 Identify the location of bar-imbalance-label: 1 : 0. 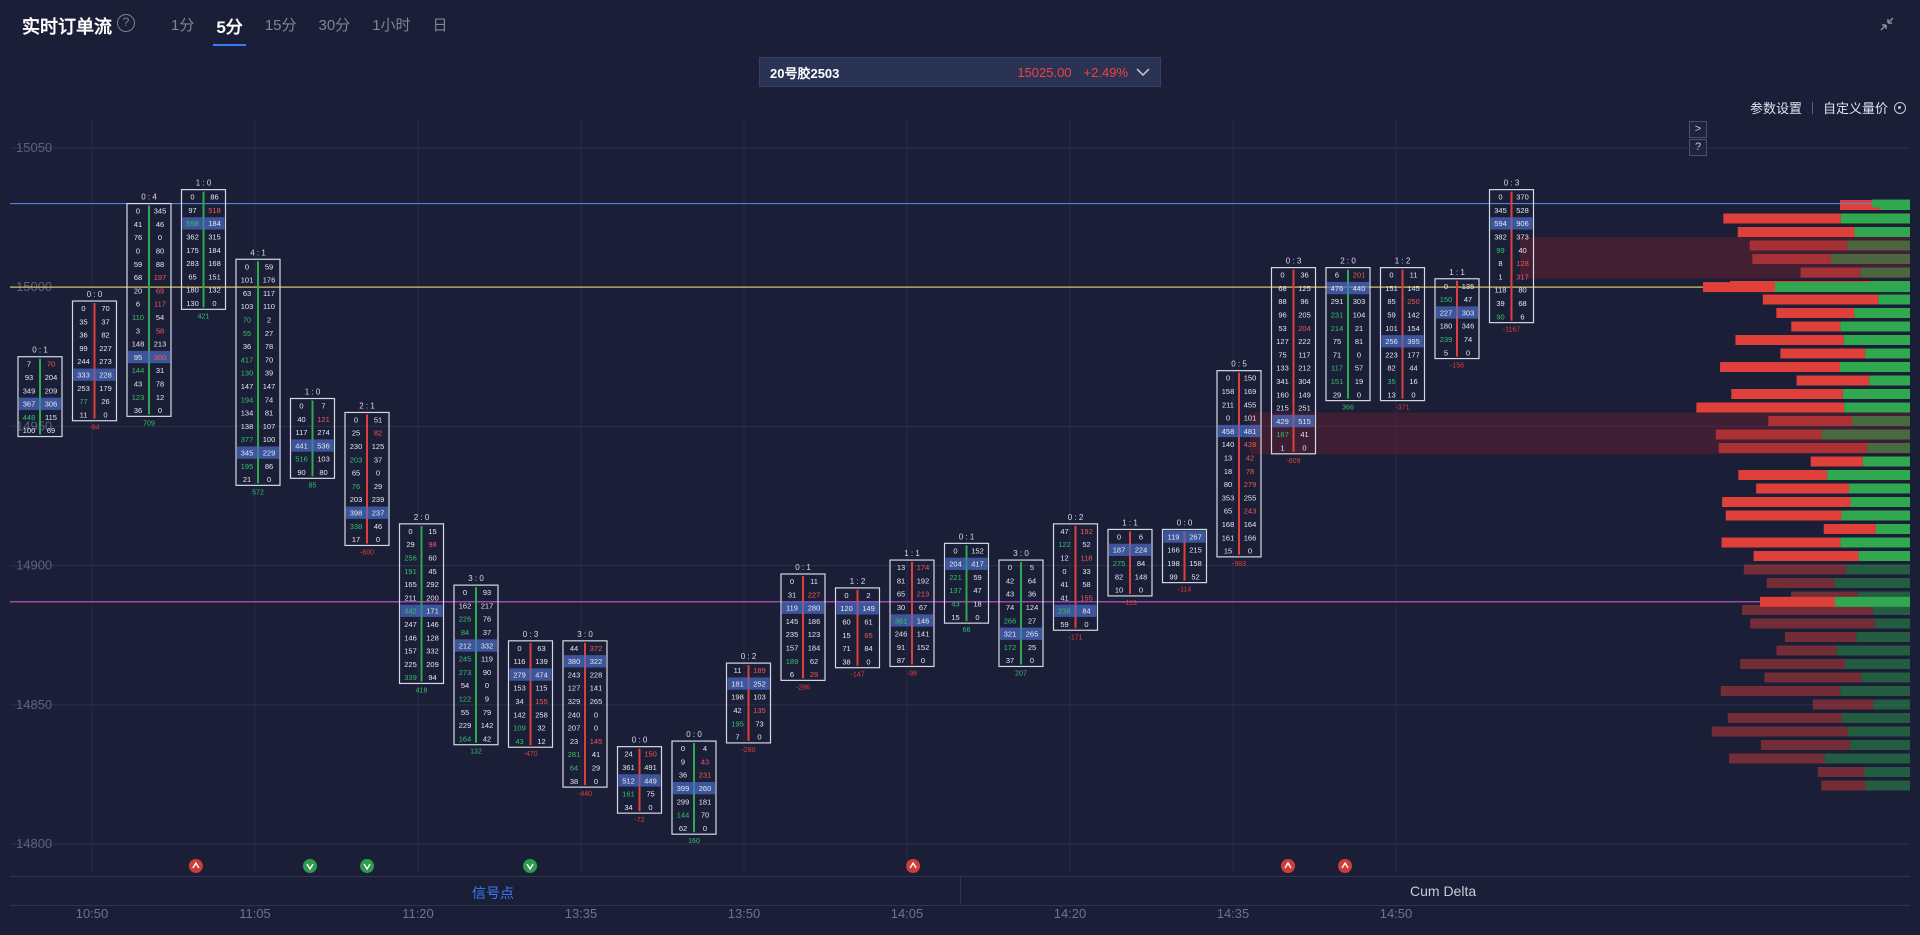
(313, 392).